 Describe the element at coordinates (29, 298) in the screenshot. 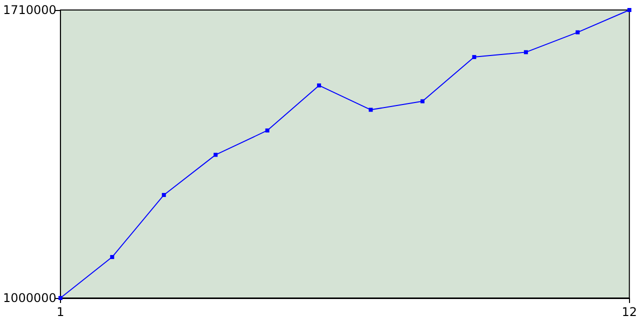

I see `y-tick-label: 1000000` at that location.